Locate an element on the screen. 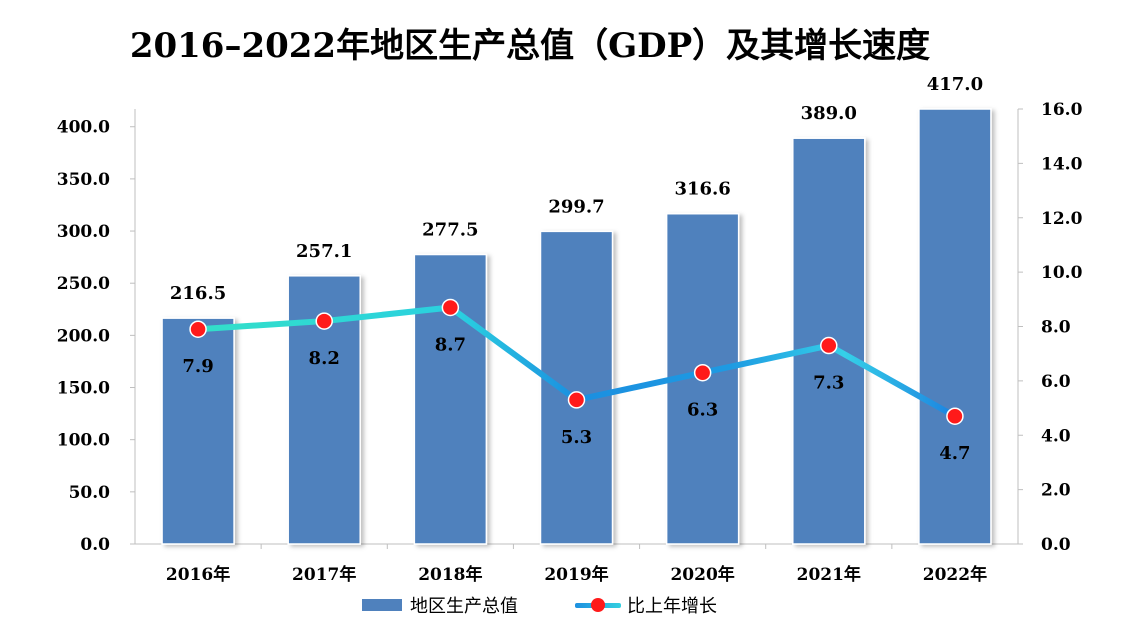 This screenshot has height=633, width=1145. legend-swatch-line is located at coordinates (598, 605).